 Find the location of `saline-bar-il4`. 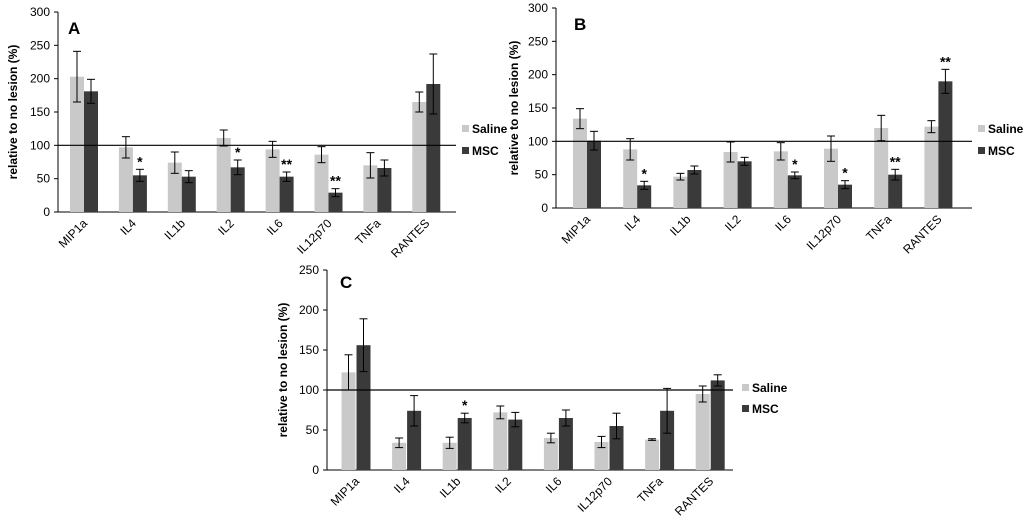

saline-bar-il4 is located at coordinates (125, 179).